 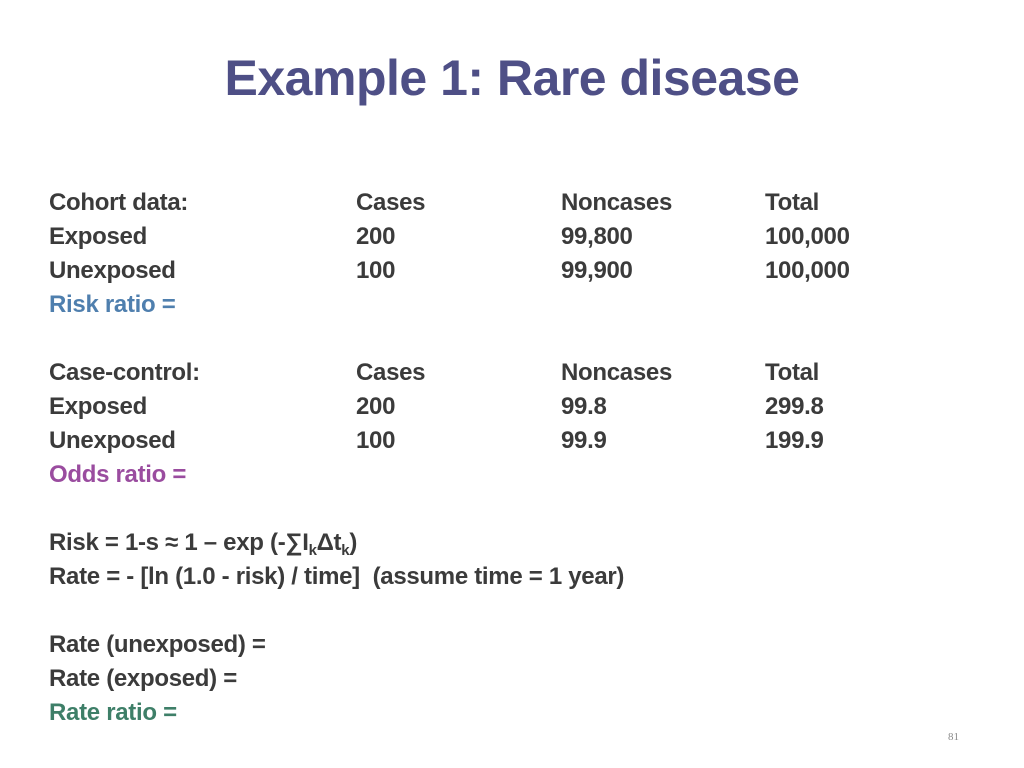 I want to click on risk-formula-delta: Δt, so click(x=329, y=542).